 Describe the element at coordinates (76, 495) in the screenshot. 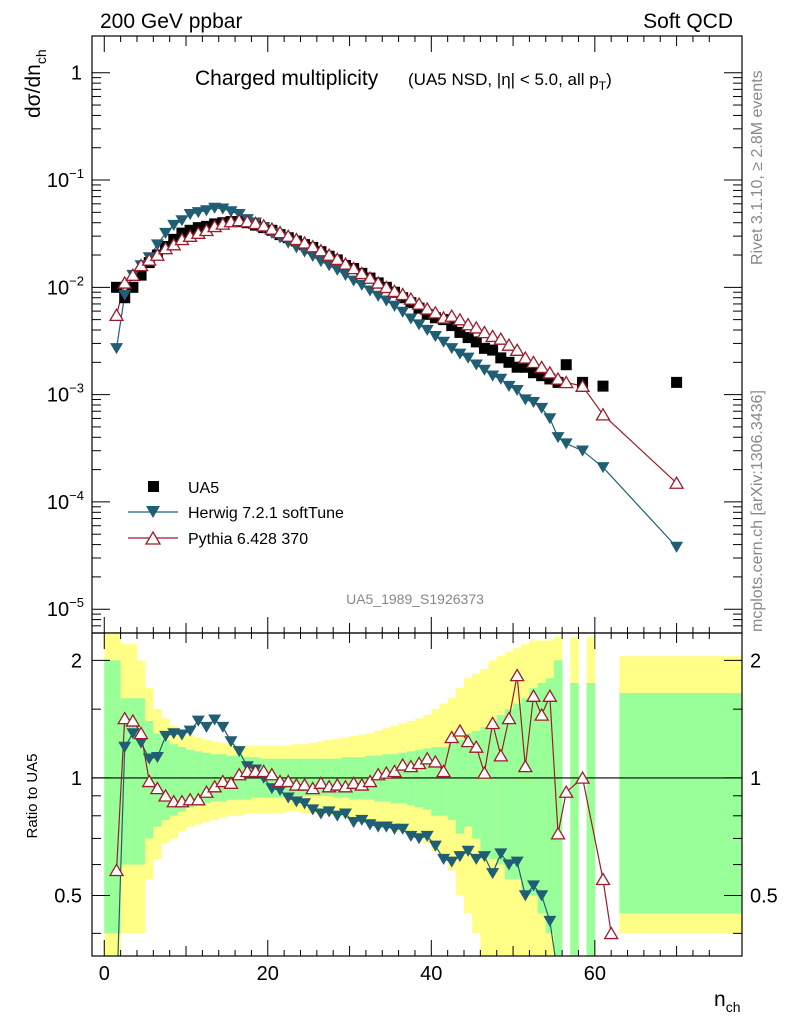

I see `y-tick-label-exponent: −4` at that location.